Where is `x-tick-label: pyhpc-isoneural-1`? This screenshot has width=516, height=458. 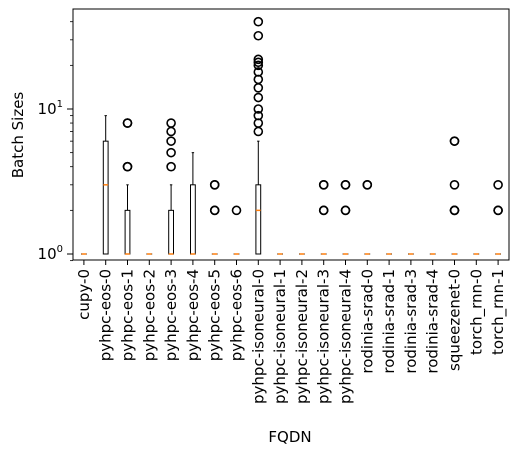
x-tick-label: pyhpc-isoneural-1 is located at coordinates (280, 336).